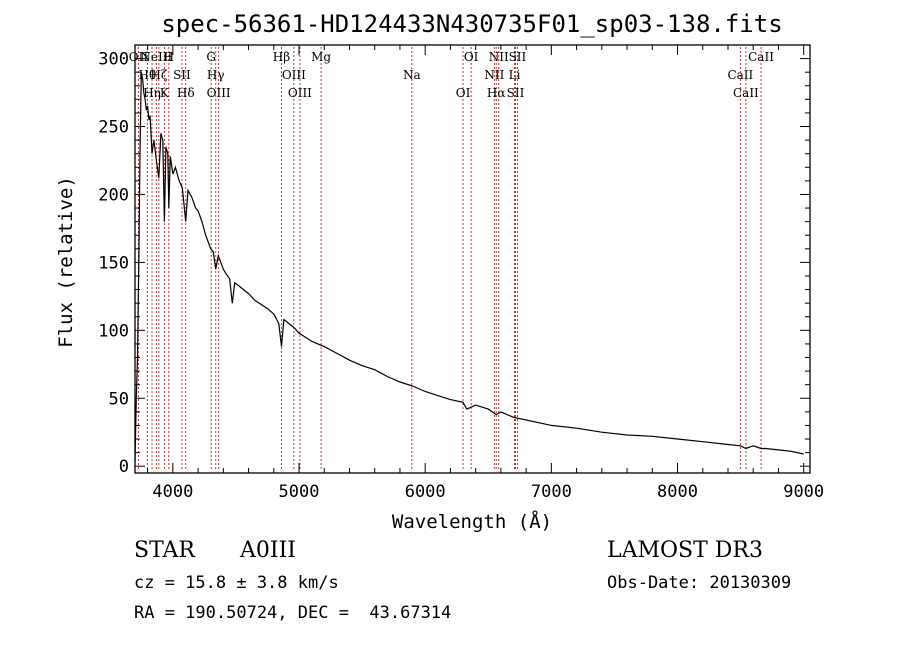  I want to click on obs-date: Obs-Date: 20130309, so click(699, 583).